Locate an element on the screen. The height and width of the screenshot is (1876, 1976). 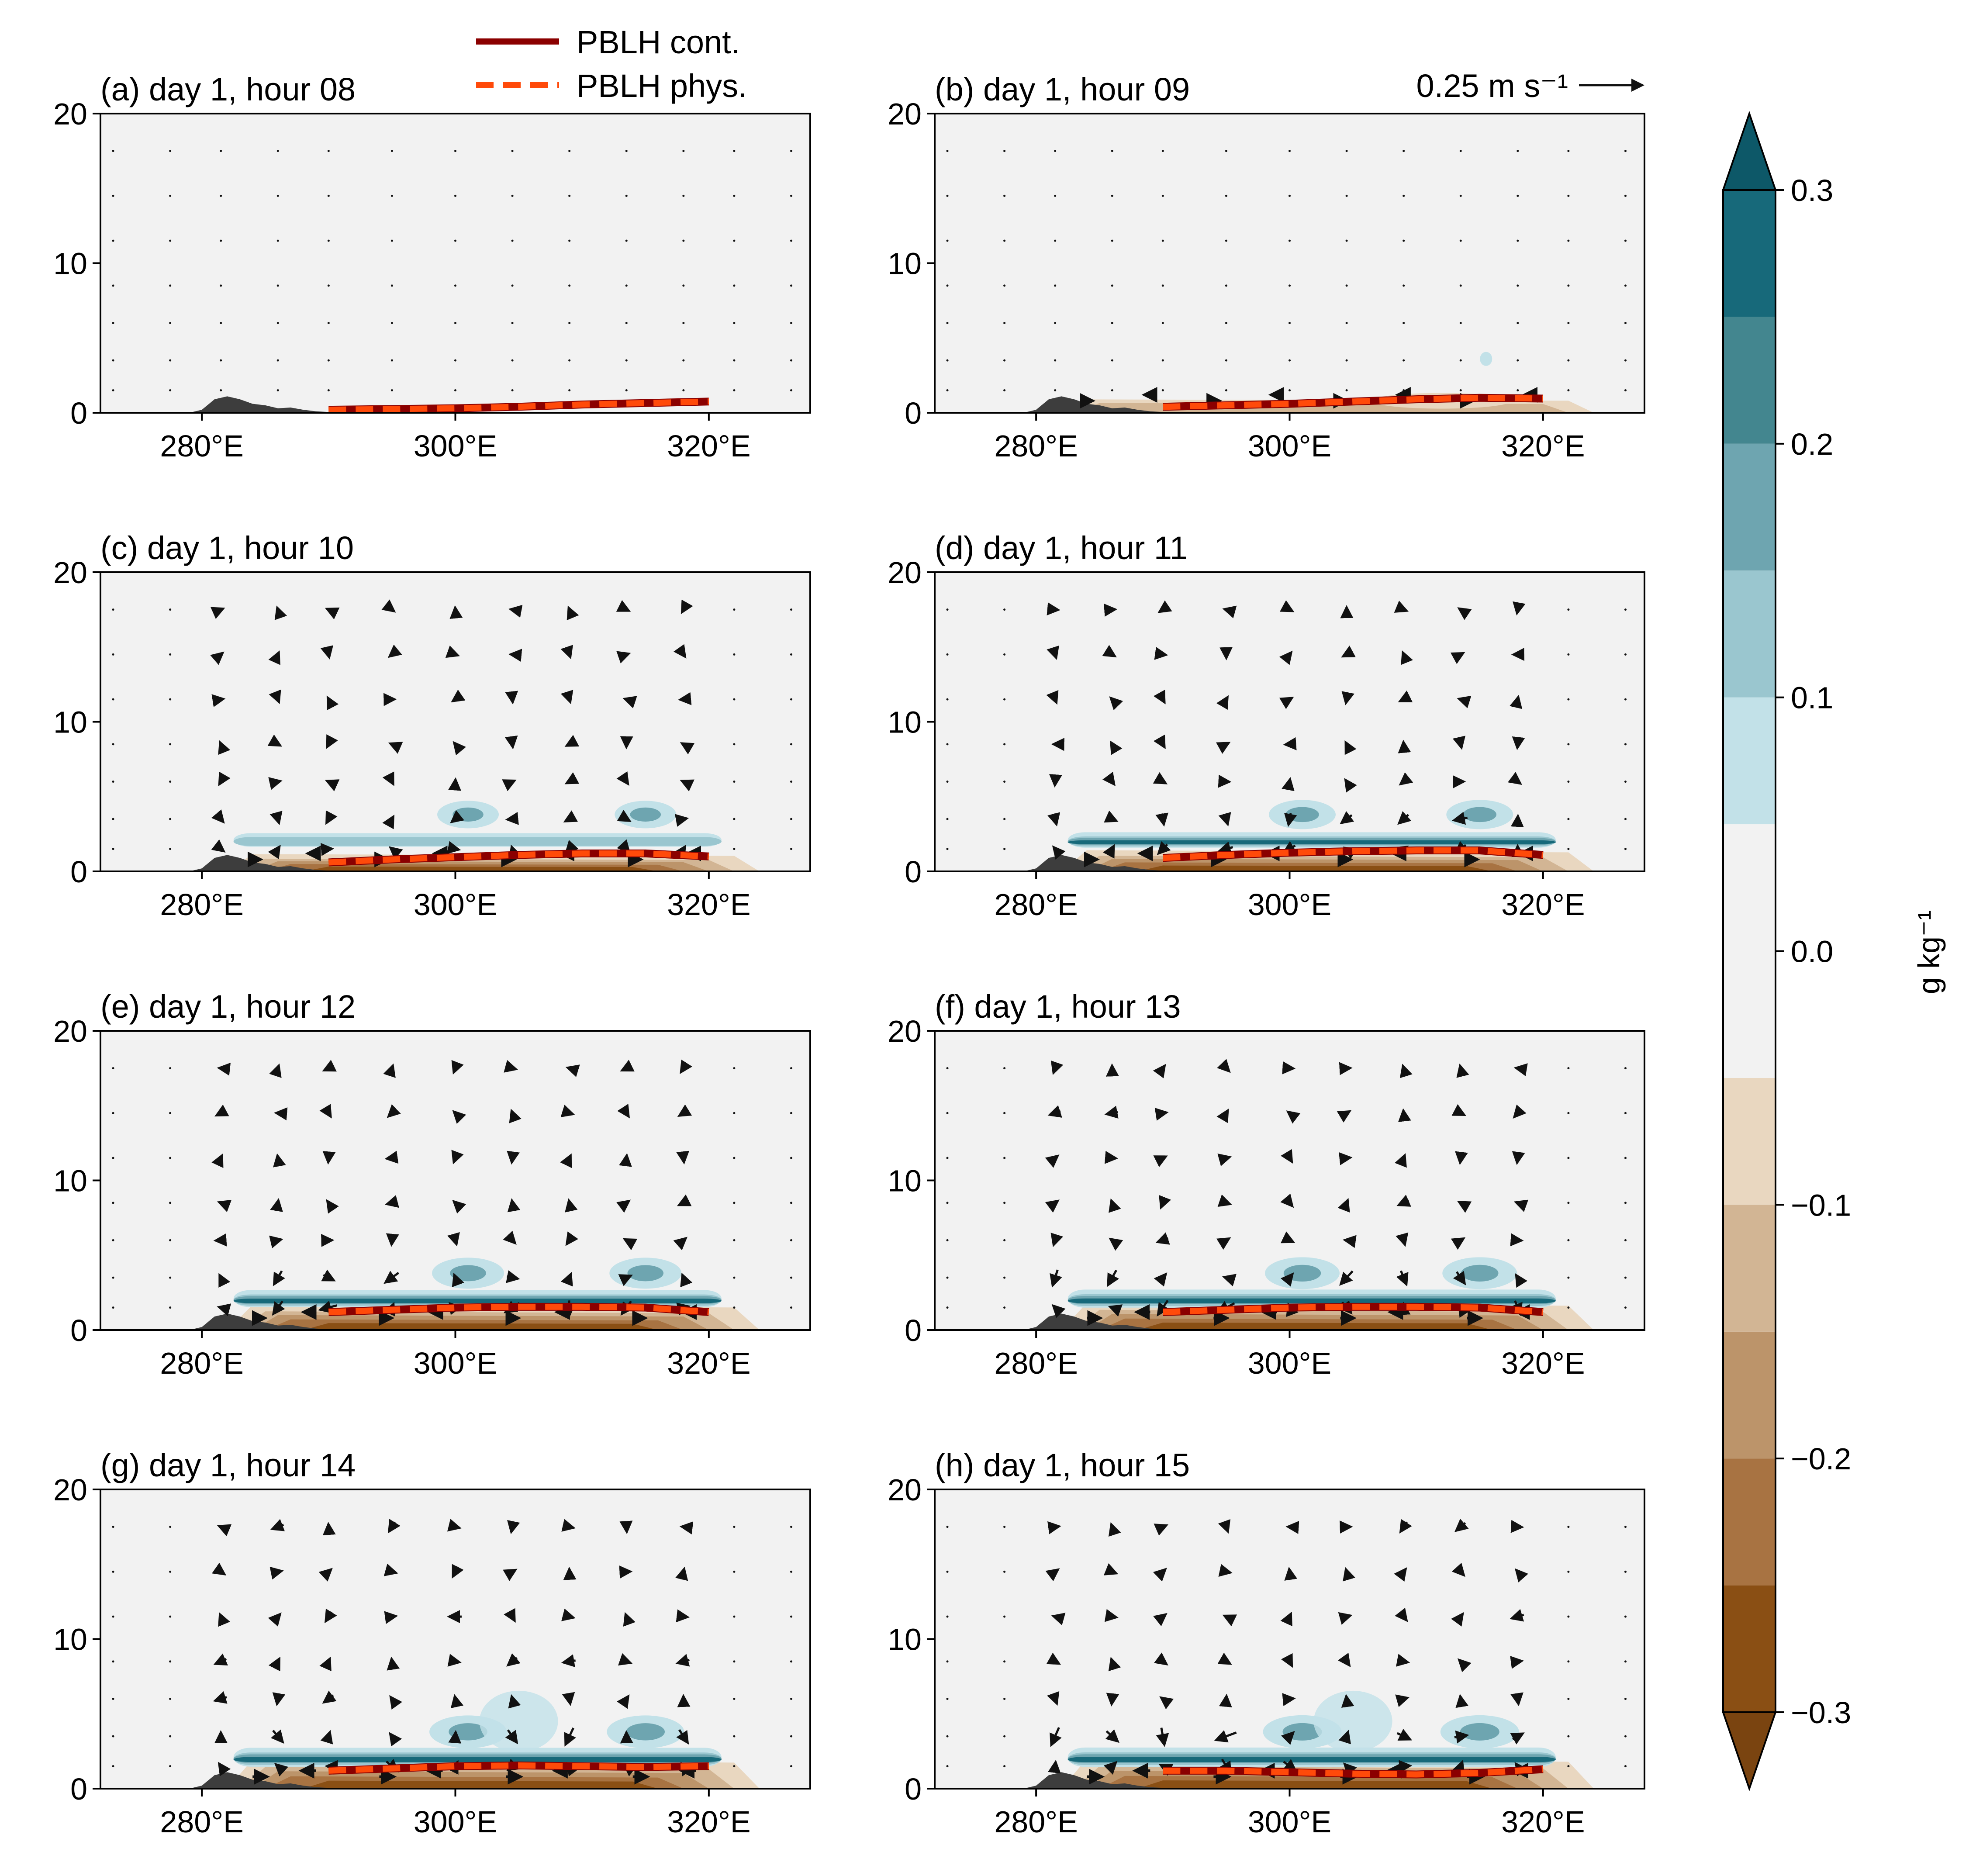
anomaly-blob-core is located at coordinates (645, 1732).